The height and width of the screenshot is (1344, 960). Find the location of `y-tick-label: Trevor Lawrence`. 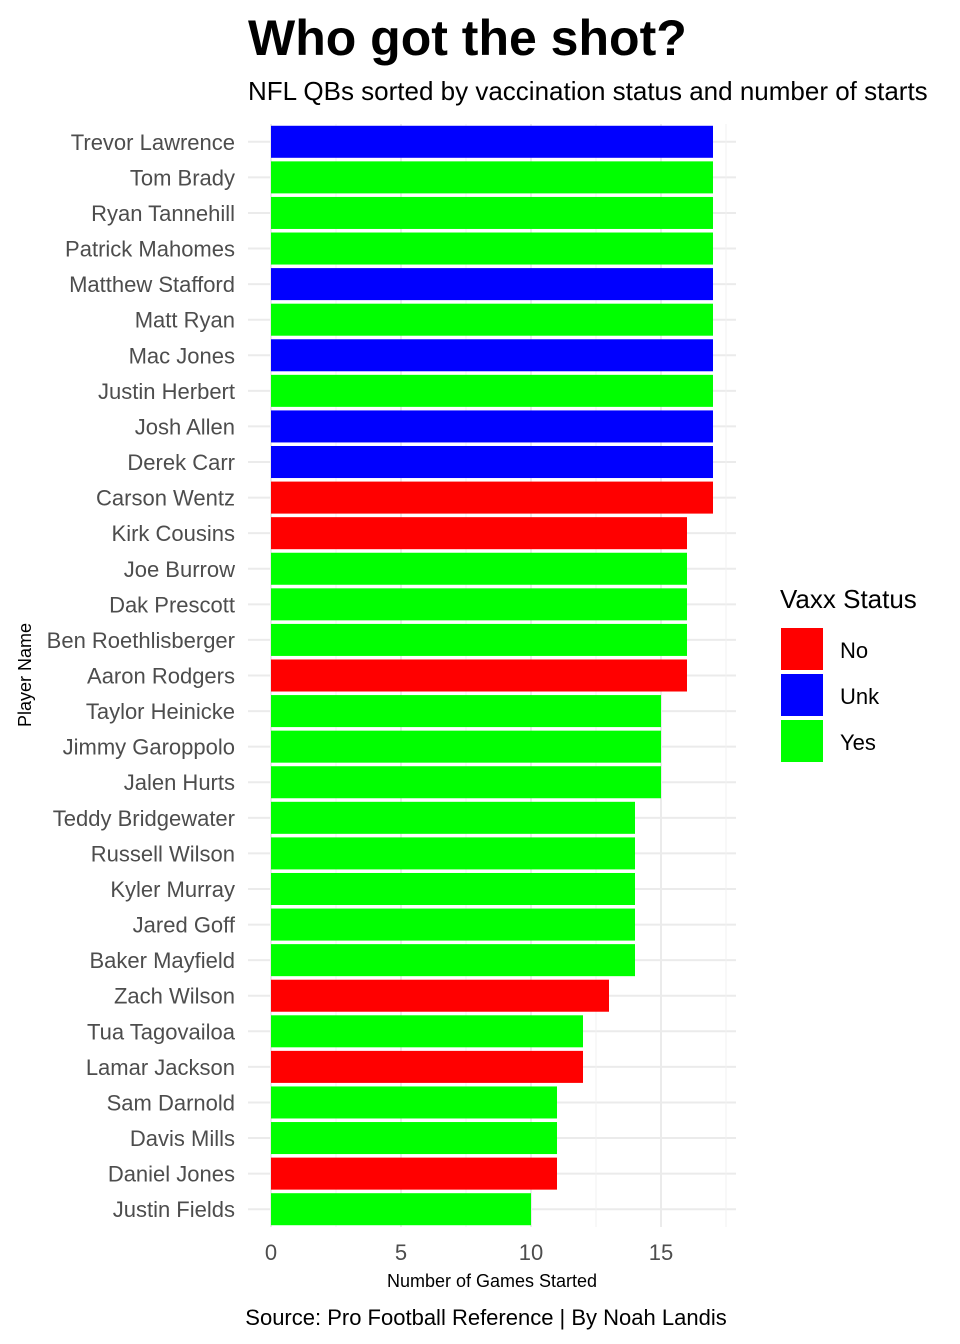

y-tick-label: Trevor Lawrence is located at coordinates (153, 142).